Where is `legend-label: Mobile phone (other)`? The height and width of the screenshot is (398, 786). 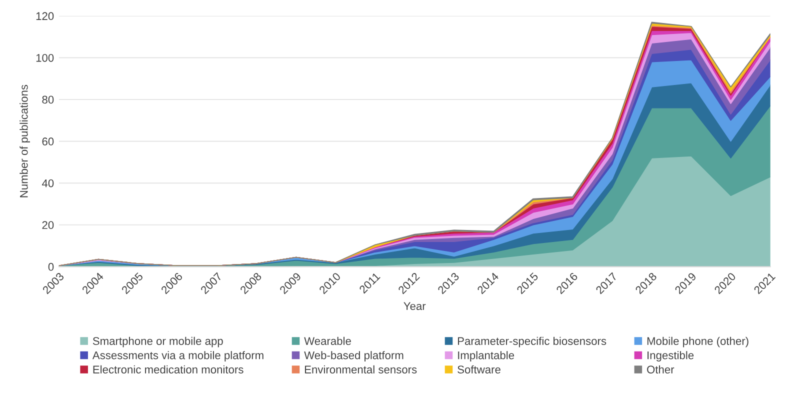
legend-label: Mobile phone (other) is located at coordinates (697, 342).